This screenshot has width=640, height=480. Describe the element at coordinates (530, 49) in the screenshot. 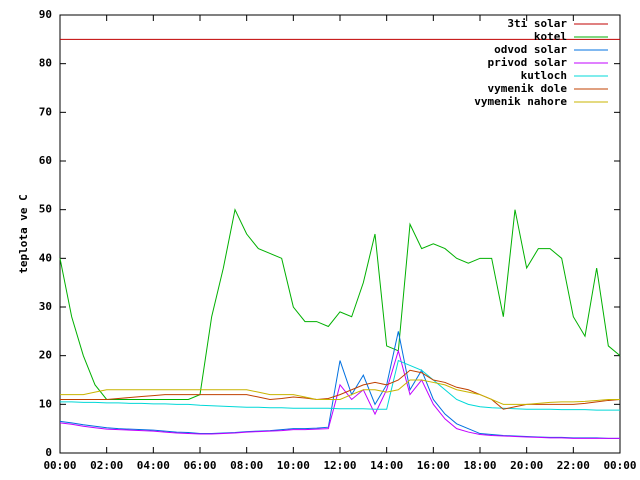

I see `legend-label: odvod solar` at that location.